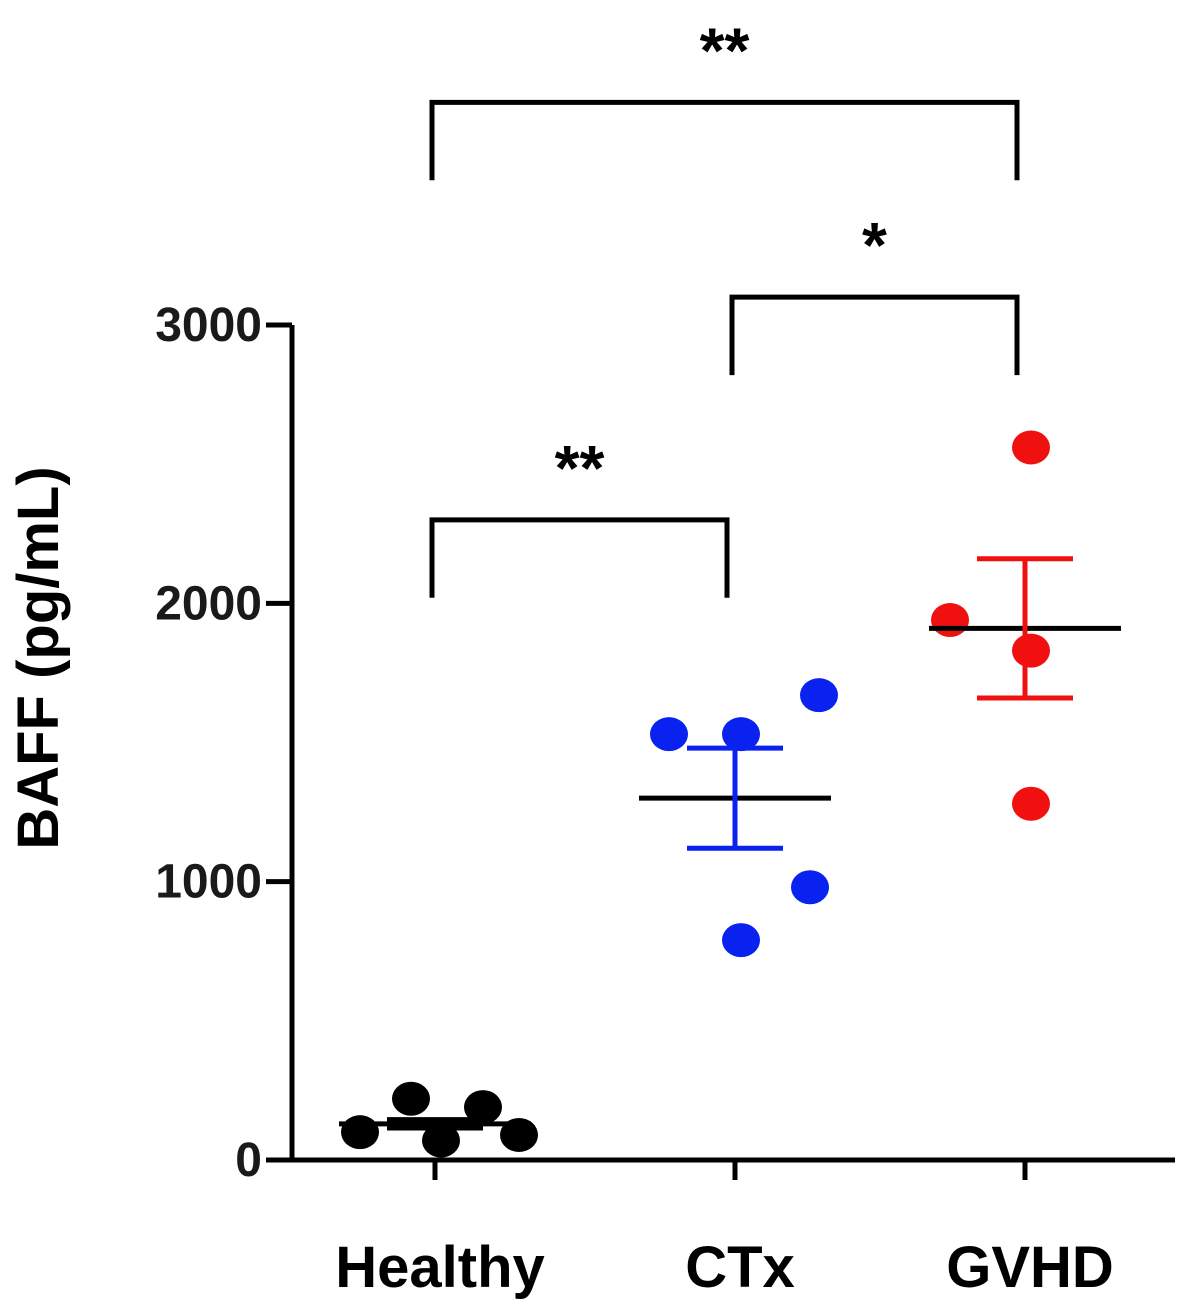 Image resolution: width=1181 pixels, height=1308 pixels. I want to click on y-tick-label: 3000, so click(208, 325).